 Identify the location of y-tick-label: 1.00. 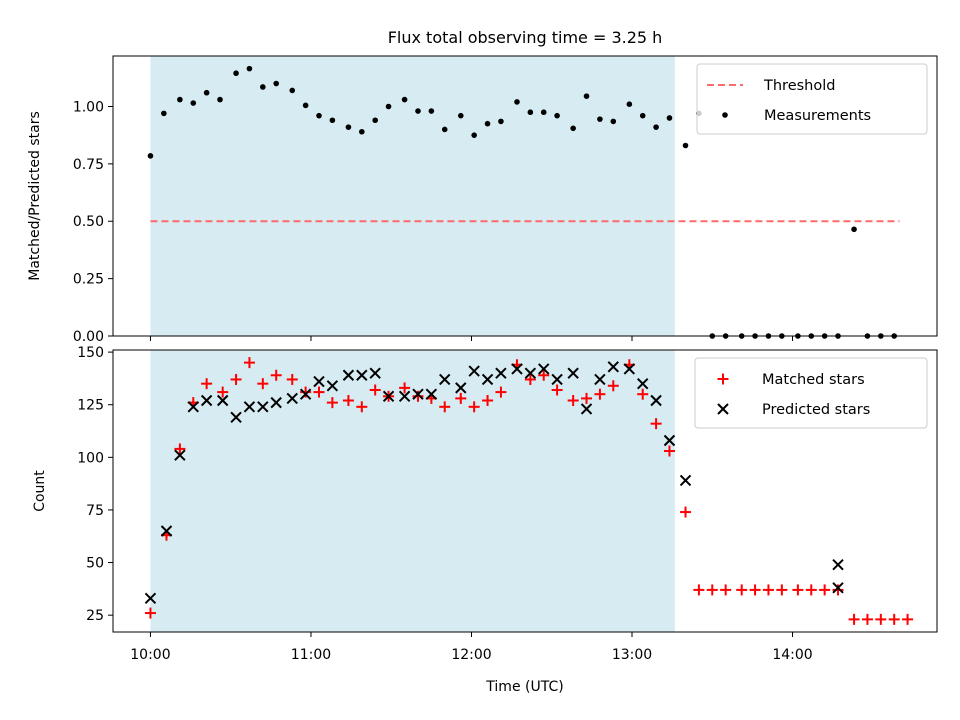
(88, 107).